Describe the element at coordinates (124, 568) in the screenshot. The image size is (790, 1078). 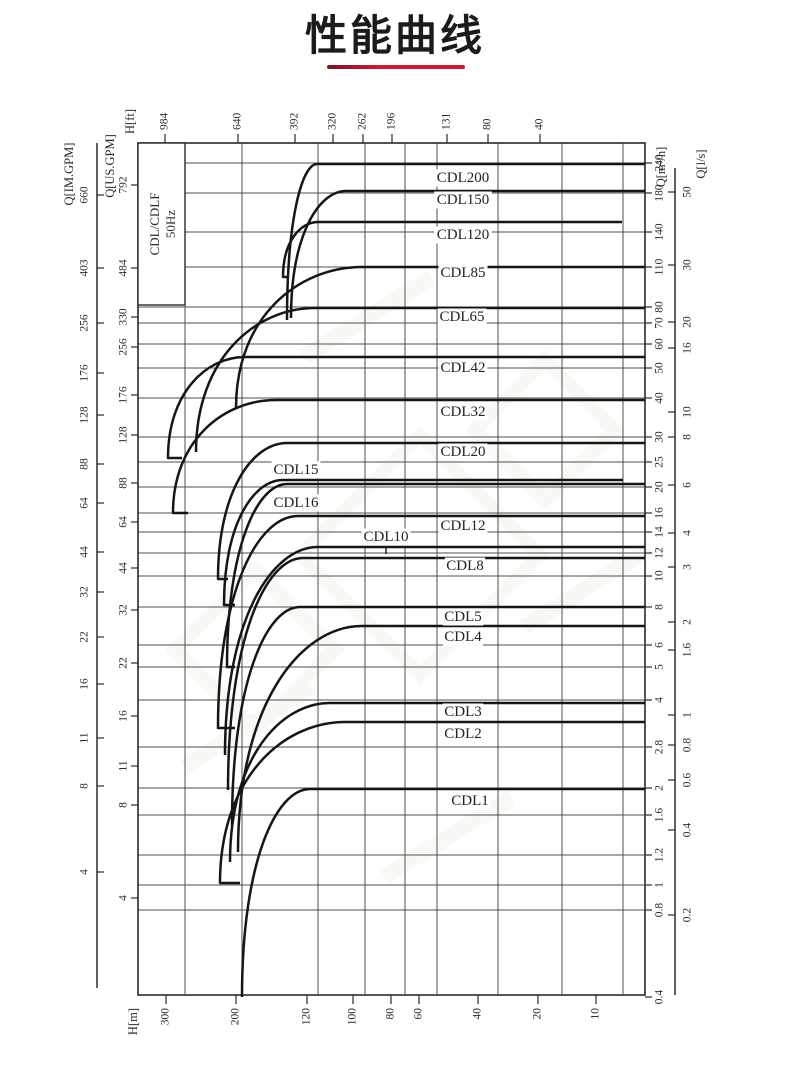
I see `usgpm-tick-44: 44` at that location.